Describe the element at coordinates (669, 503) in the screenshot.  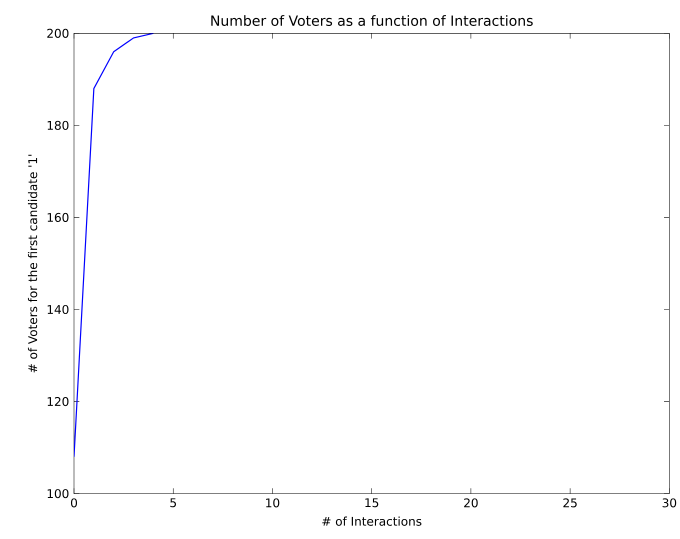
I see `x-tick-label: 30` at that location.